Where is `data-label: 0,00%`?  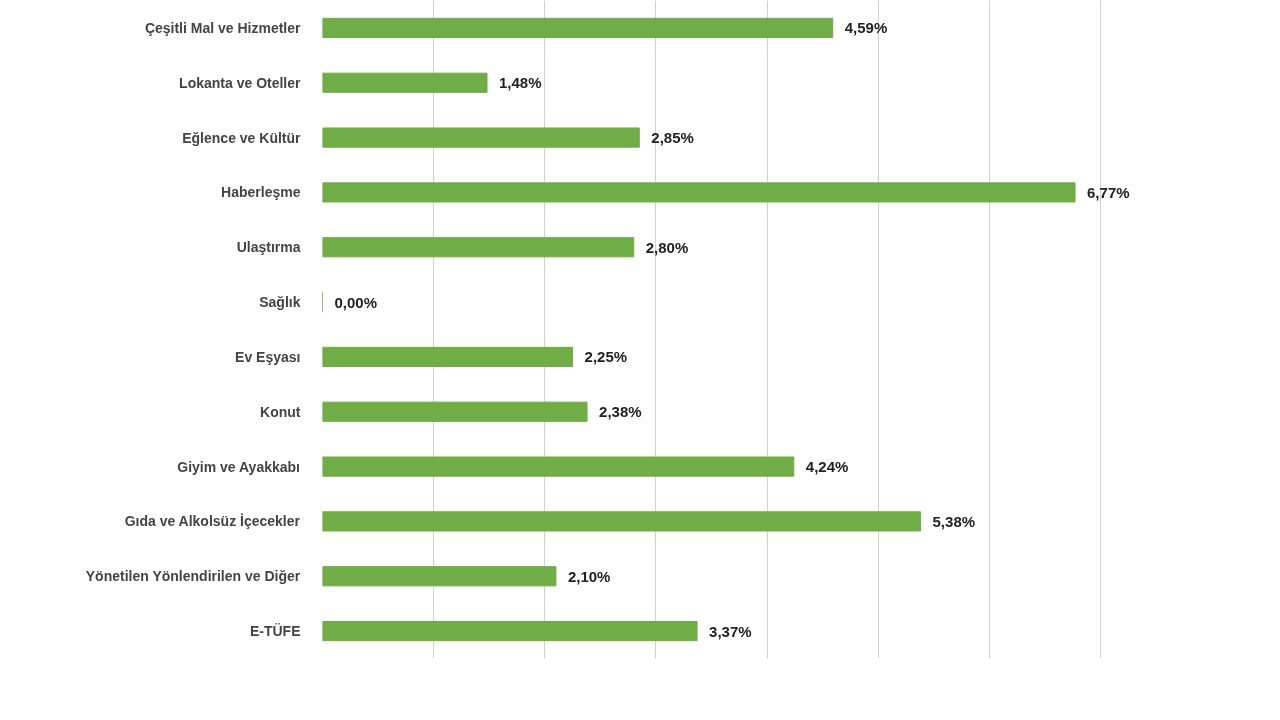 data-label: 0,00% is located at coordinates (356, 302).